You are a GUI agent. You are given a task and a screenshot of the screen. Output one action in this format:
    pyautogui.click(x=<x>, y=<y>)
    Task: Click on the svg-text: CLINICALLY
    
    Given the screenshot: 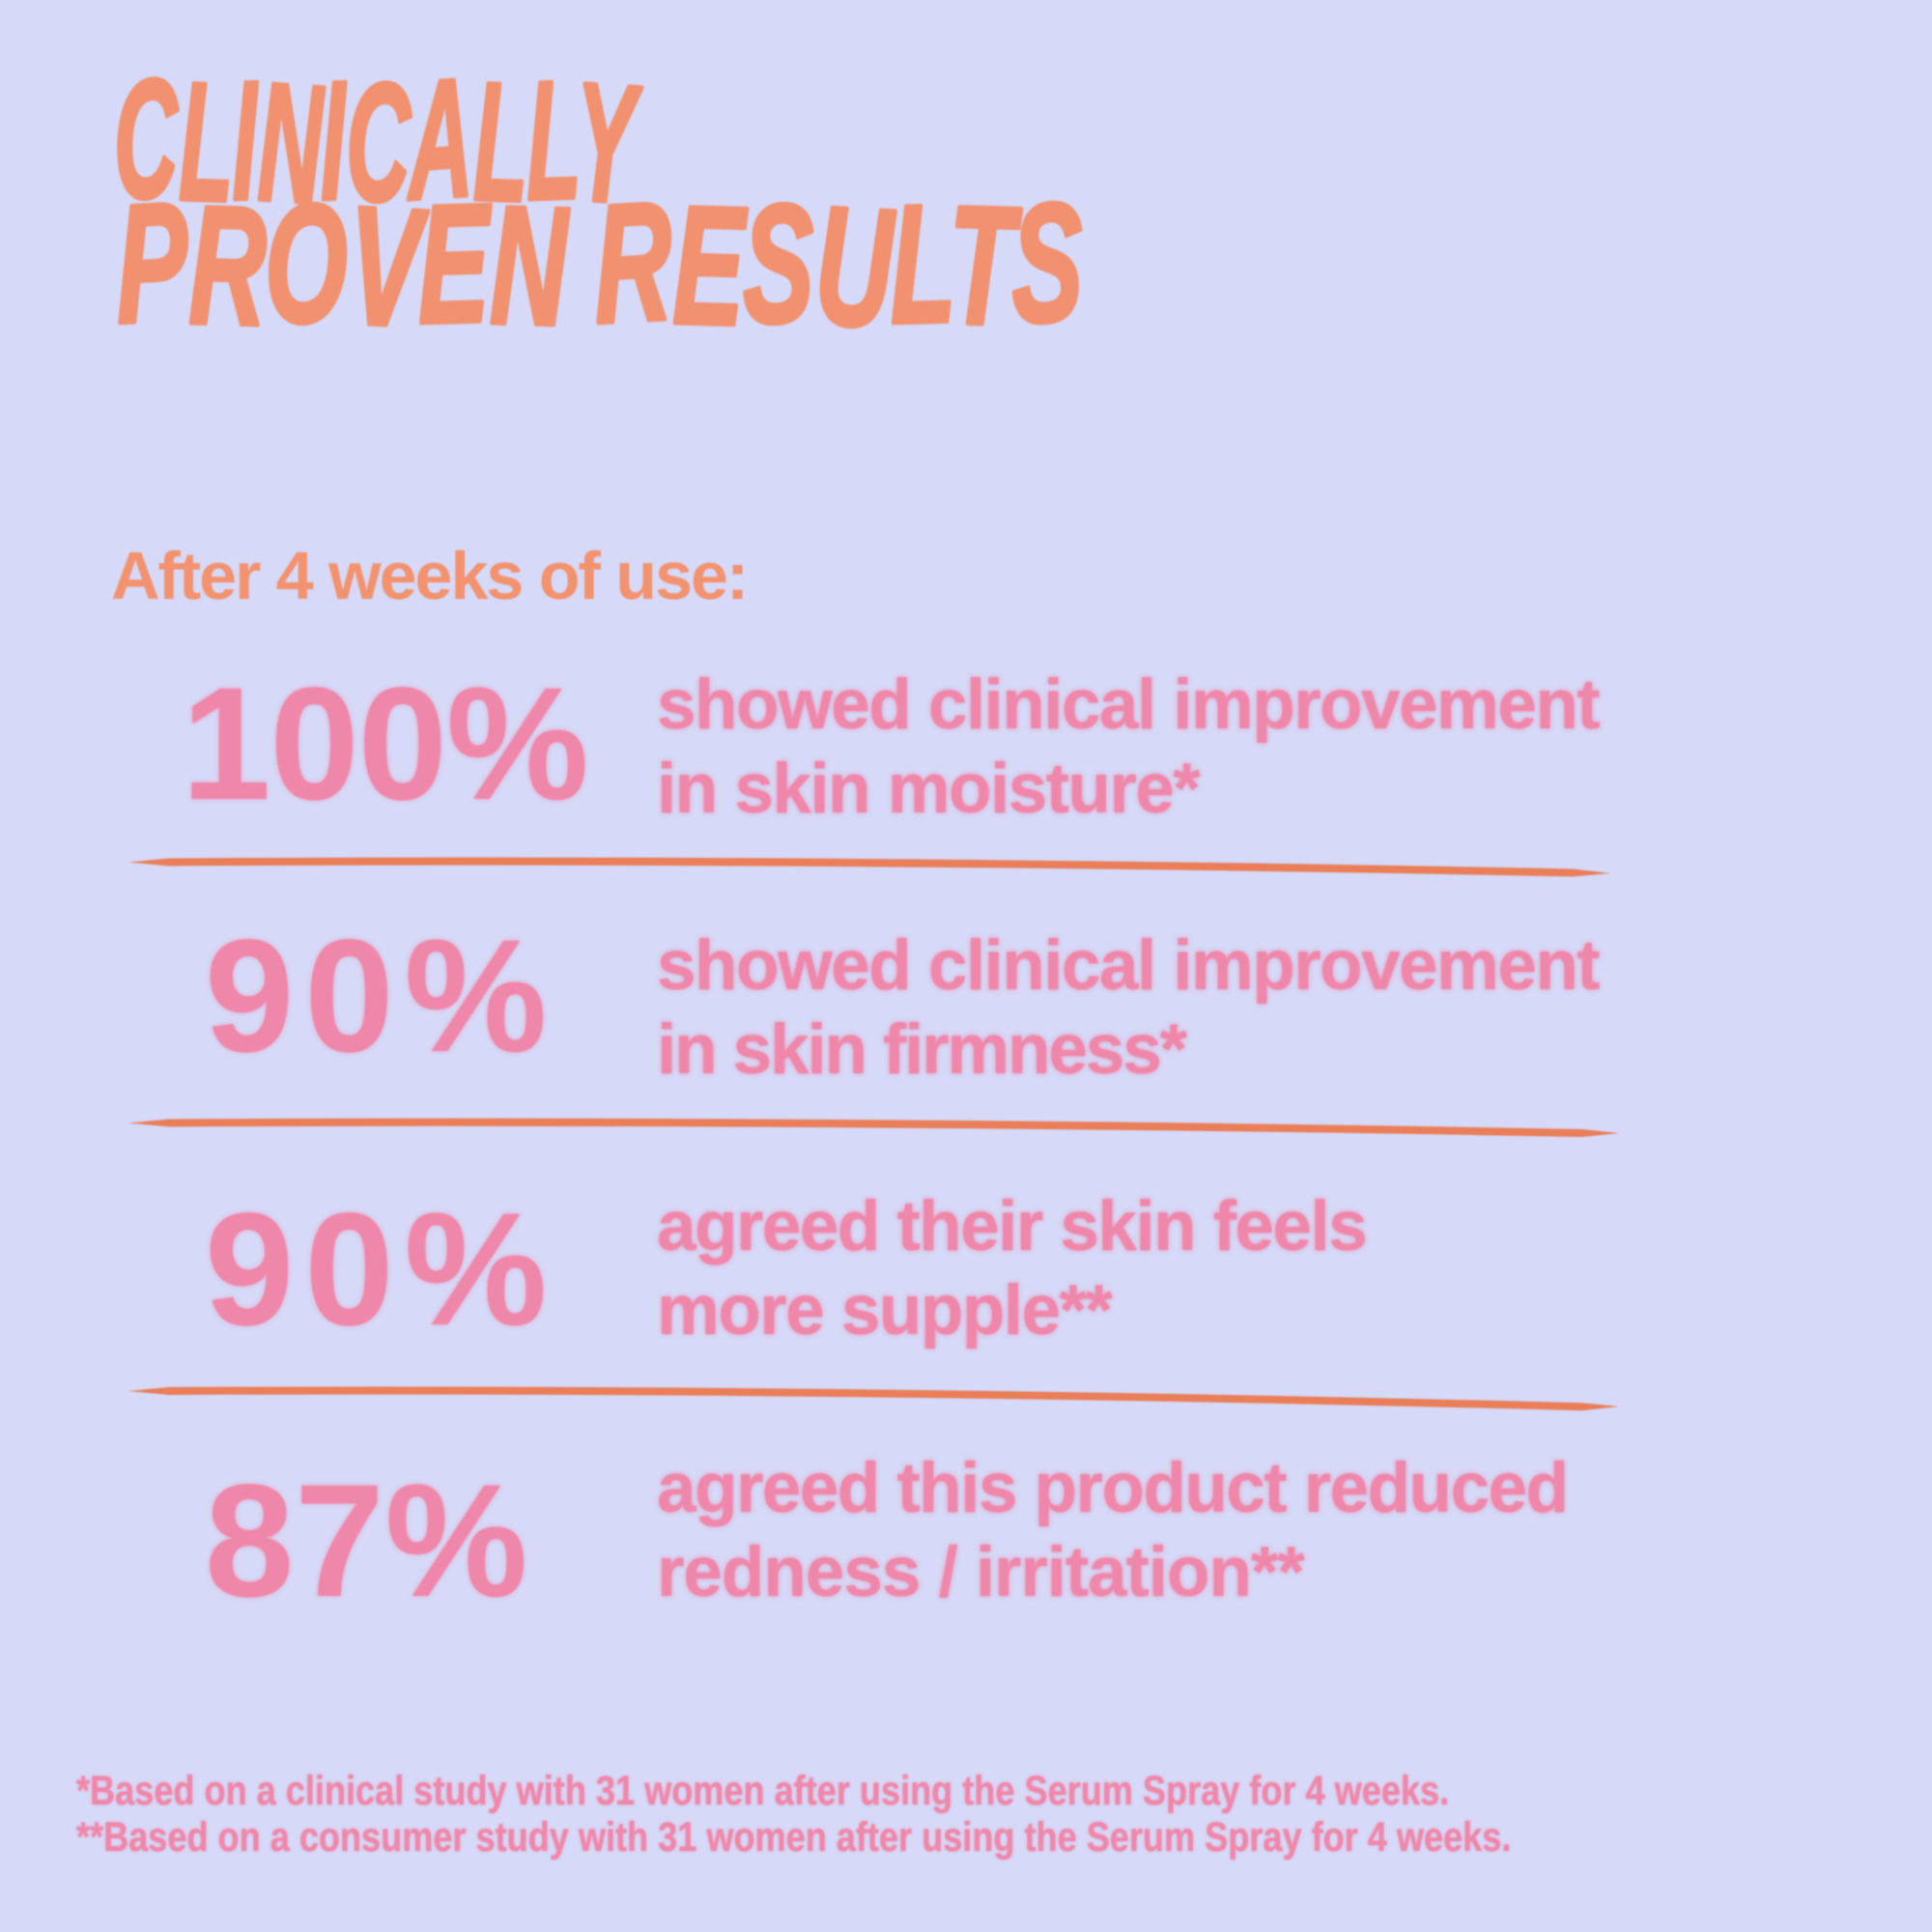 What is the action you would take?
    pyautogui.click(x=377, y=141)
    